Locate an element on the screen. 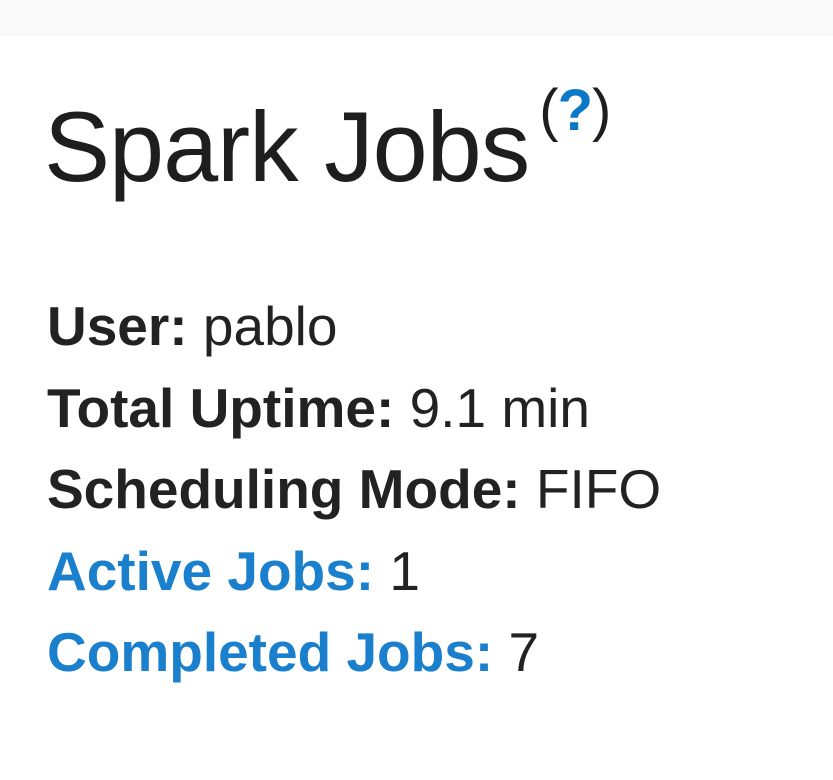 The height and width of the screenshot is (780, 833). completed-jobs-link: Completed Jobs: is located at coordinates (270, 652).